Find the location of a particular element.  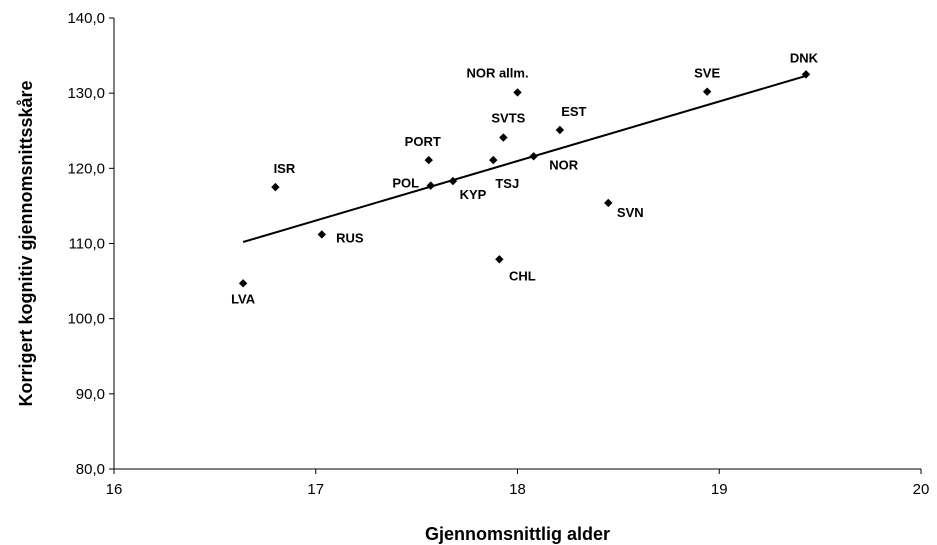

point-label: SVE is located at coordinates (707, 73).